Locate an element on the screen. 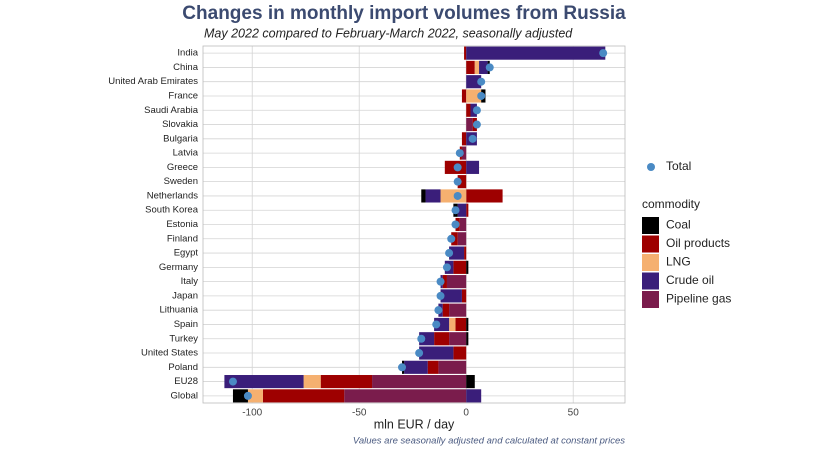 The width and height of the screenshot is (840, 453). legend-label: Oil products is located at coordinates (698, 243).